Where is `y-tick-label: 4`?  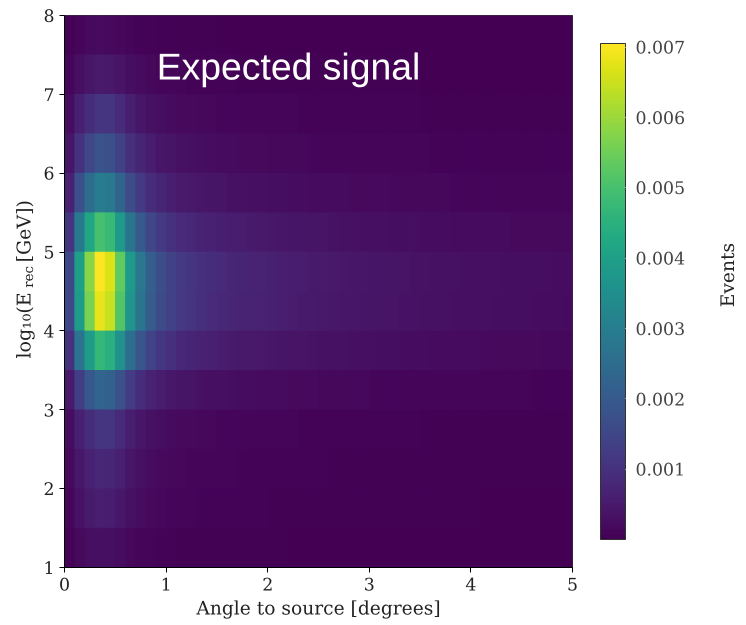 y-tick-label: 4 is located at coordinates (49, 332).